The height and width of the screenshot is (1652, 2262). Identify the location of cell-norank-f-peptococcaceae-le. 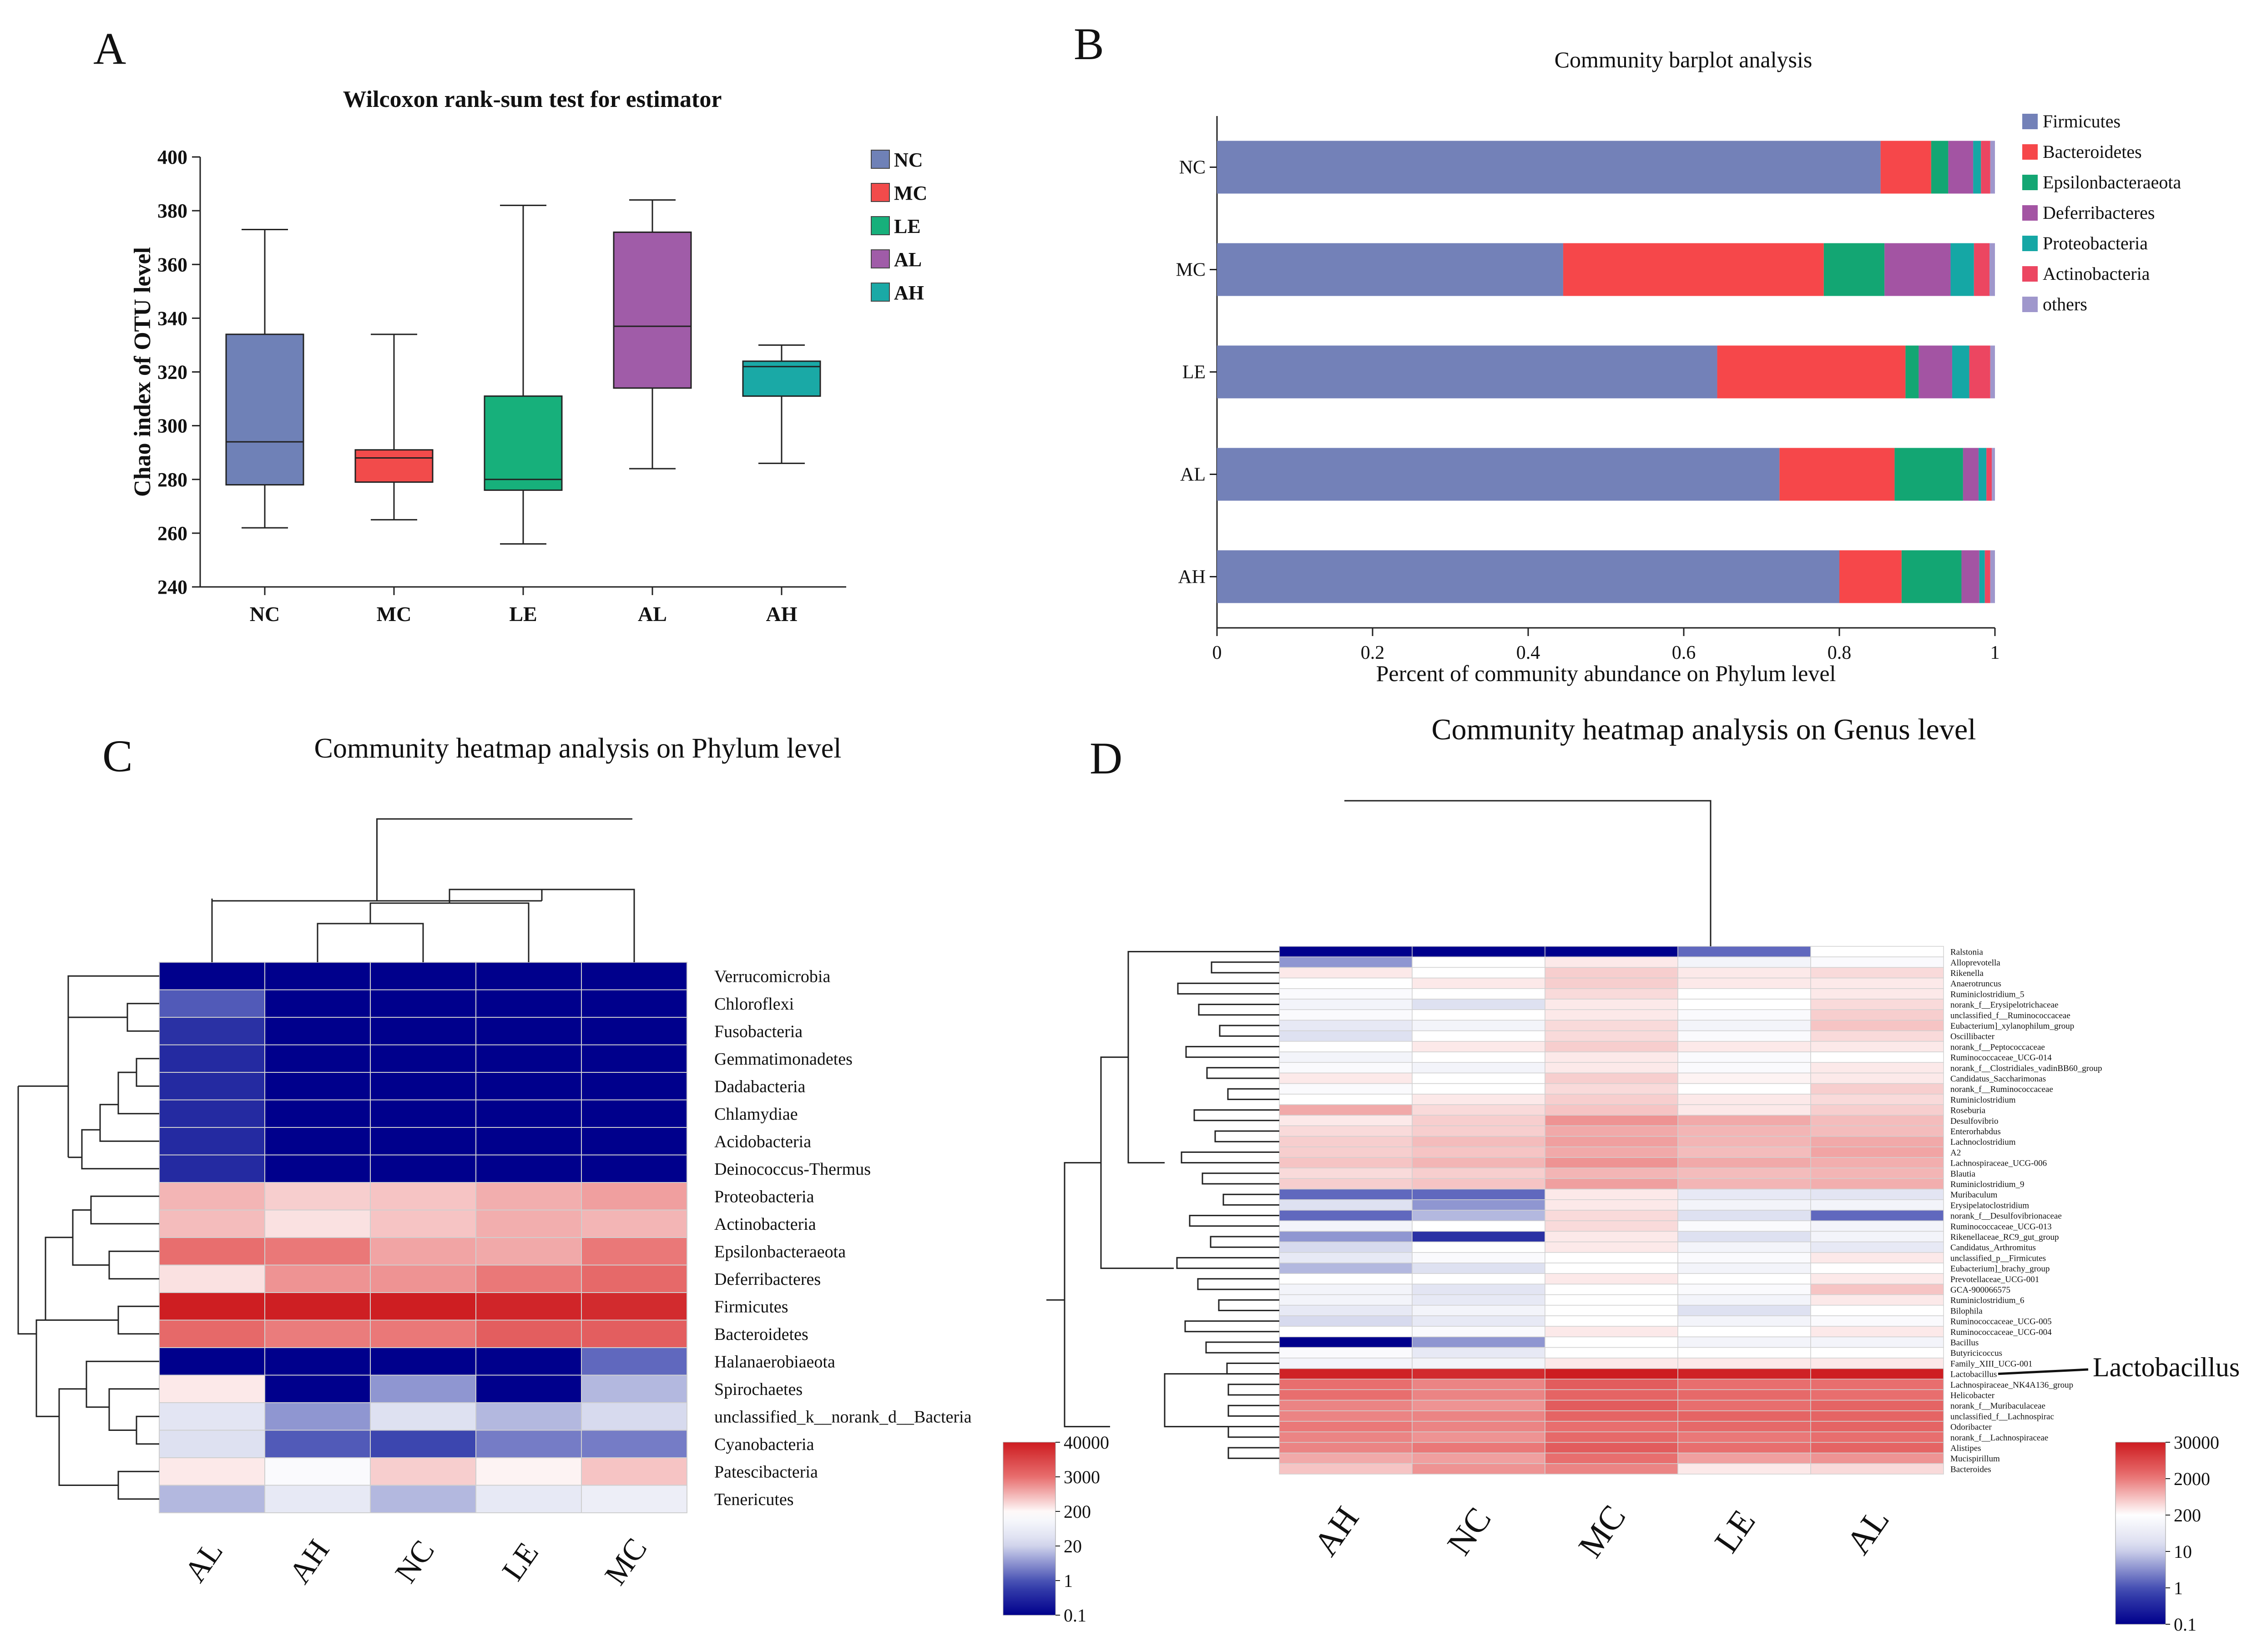
(1744, 1046).